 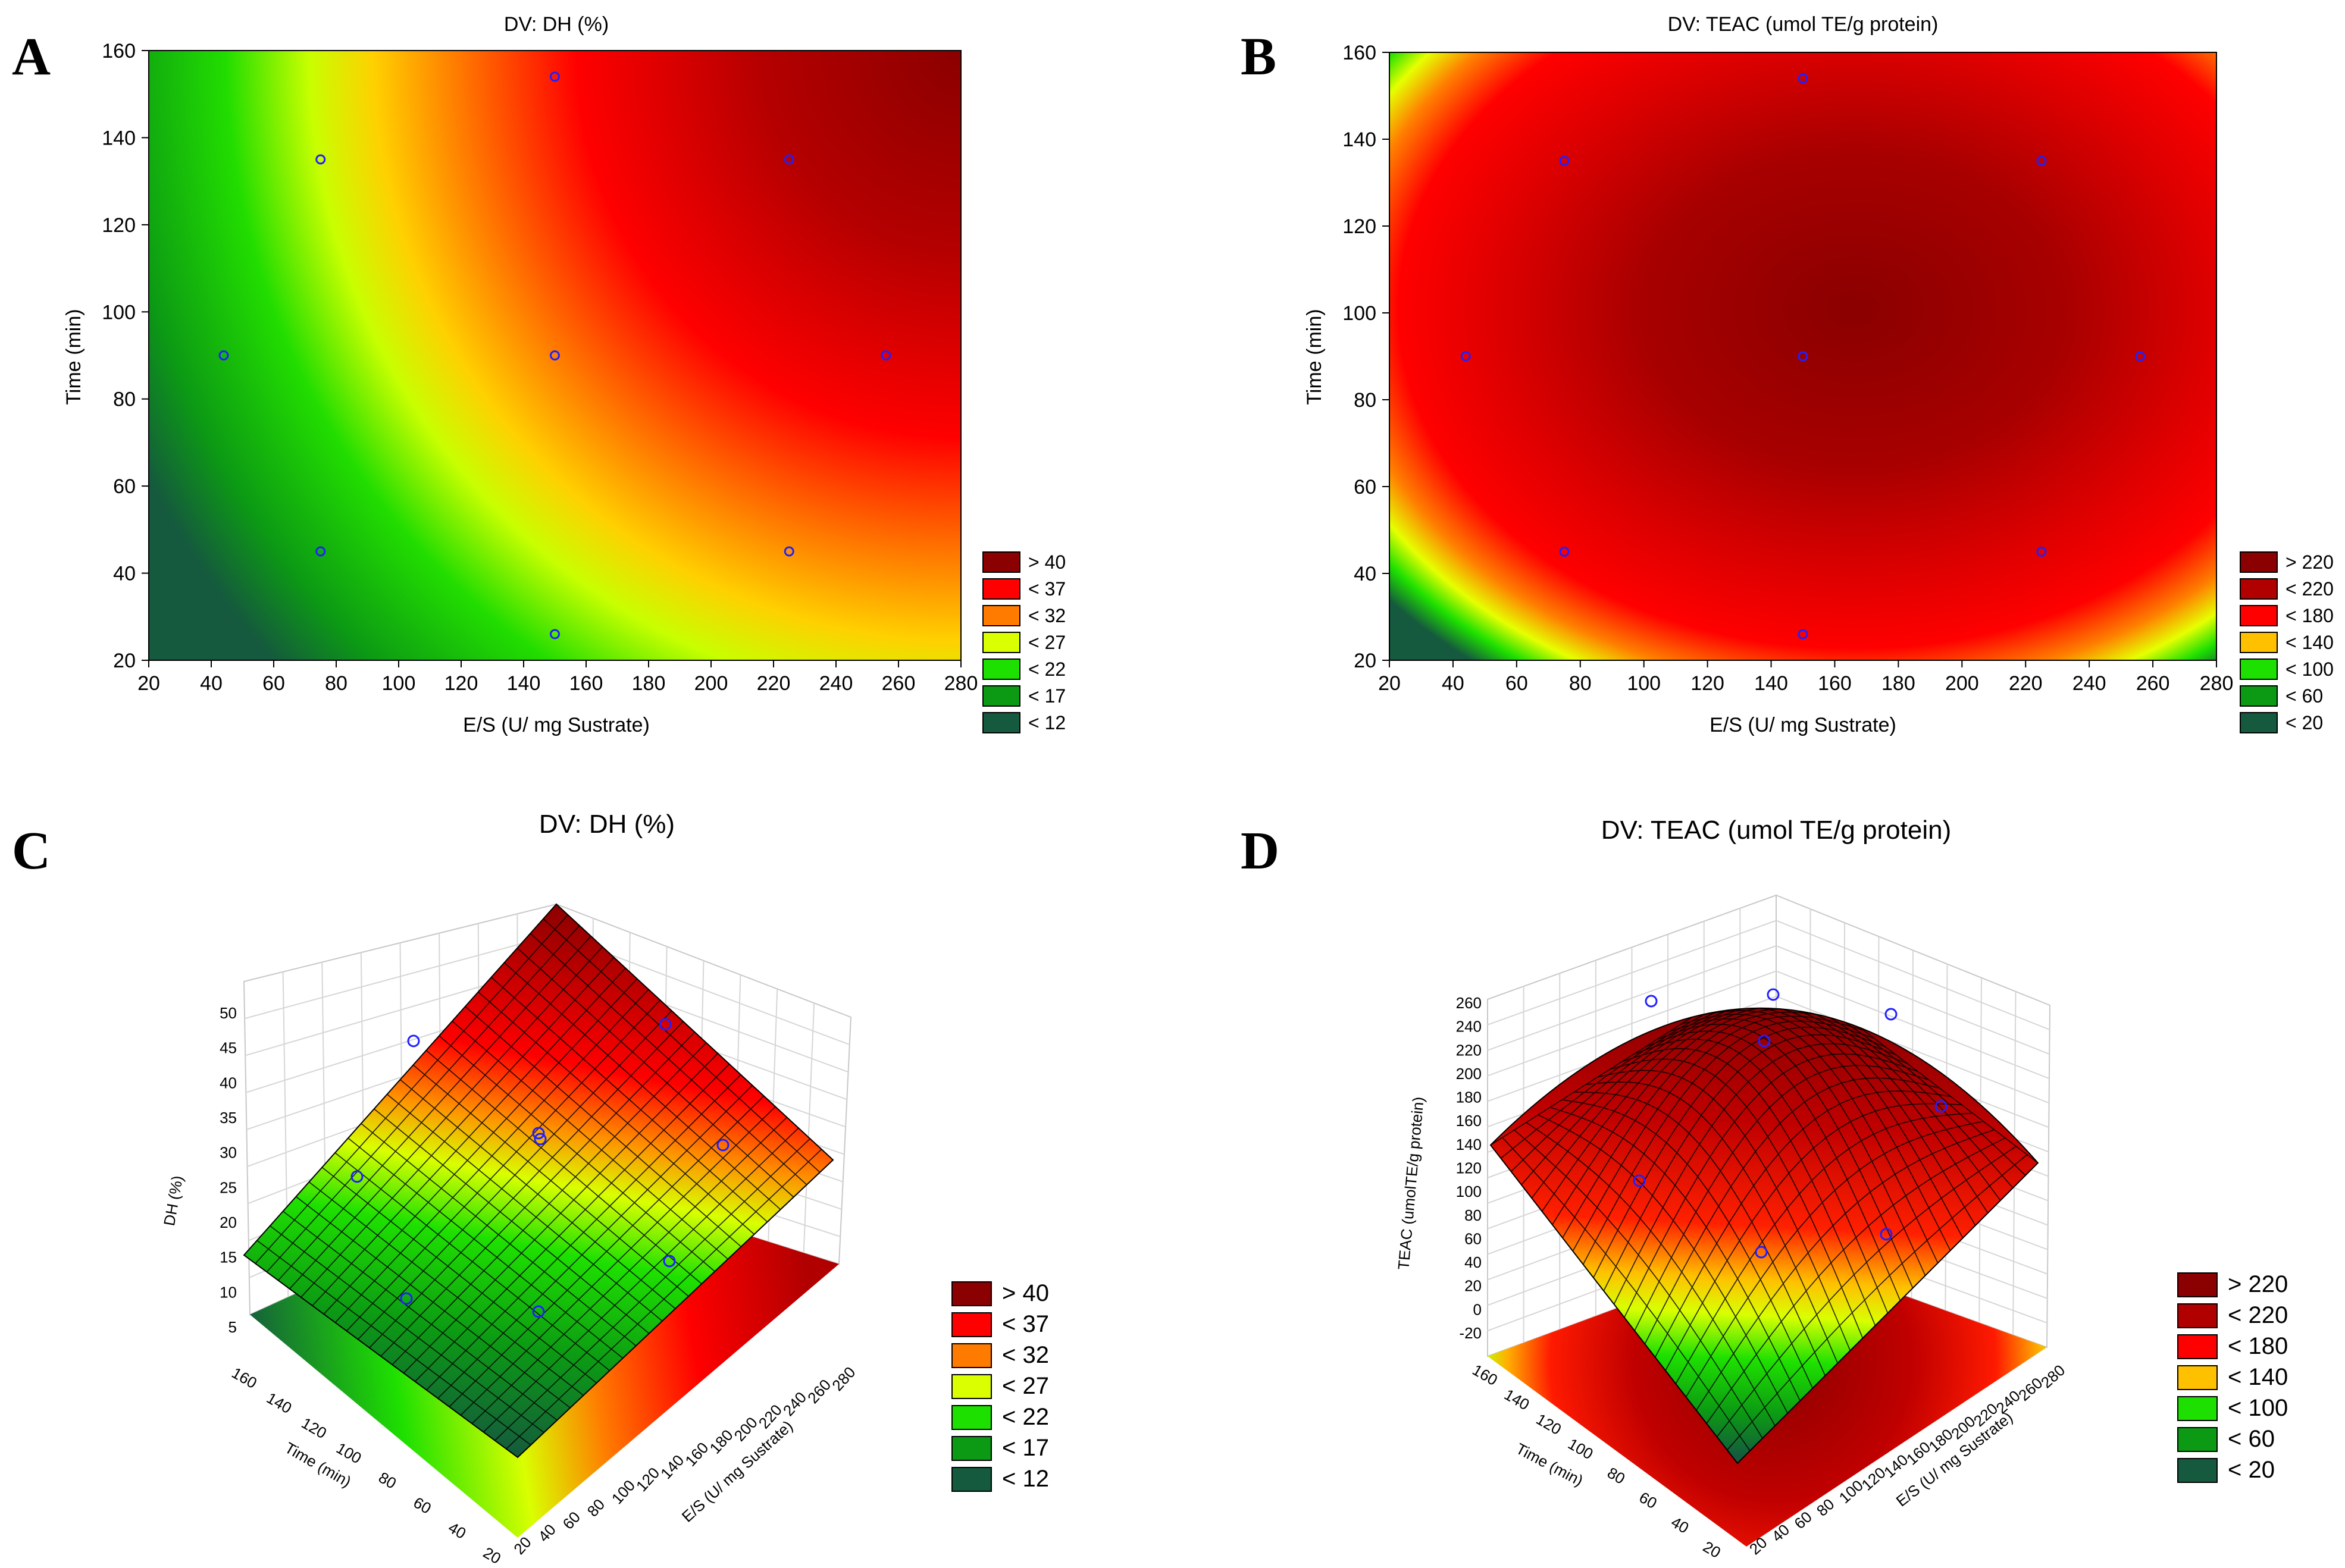 I want to click on y-tick-label: 140, so click(x=119, y=138).